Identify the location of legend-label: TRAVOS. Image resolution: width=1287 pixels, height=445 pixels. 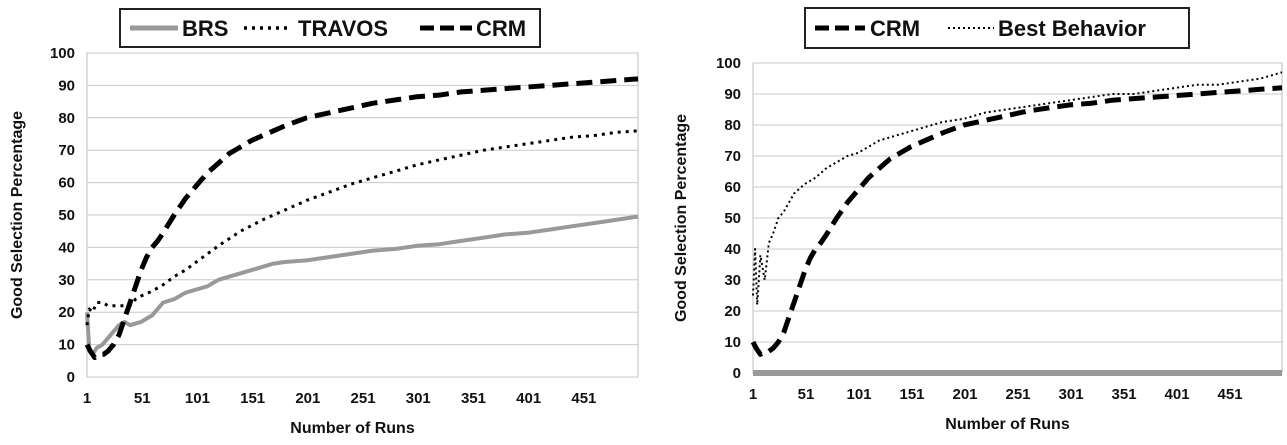
(343, 28).